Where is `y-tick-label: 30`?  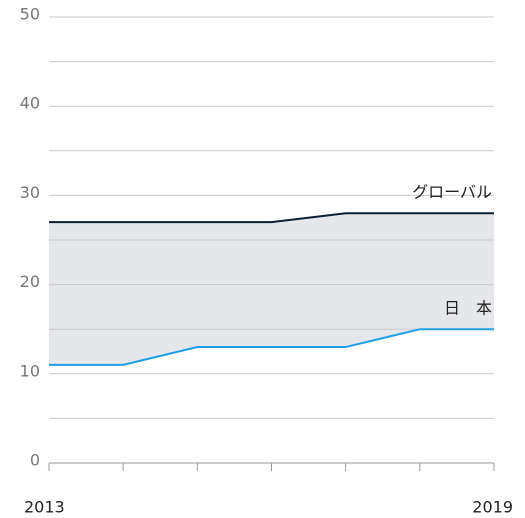
y-tick-label: 30 is located at coordinates (30, 192).